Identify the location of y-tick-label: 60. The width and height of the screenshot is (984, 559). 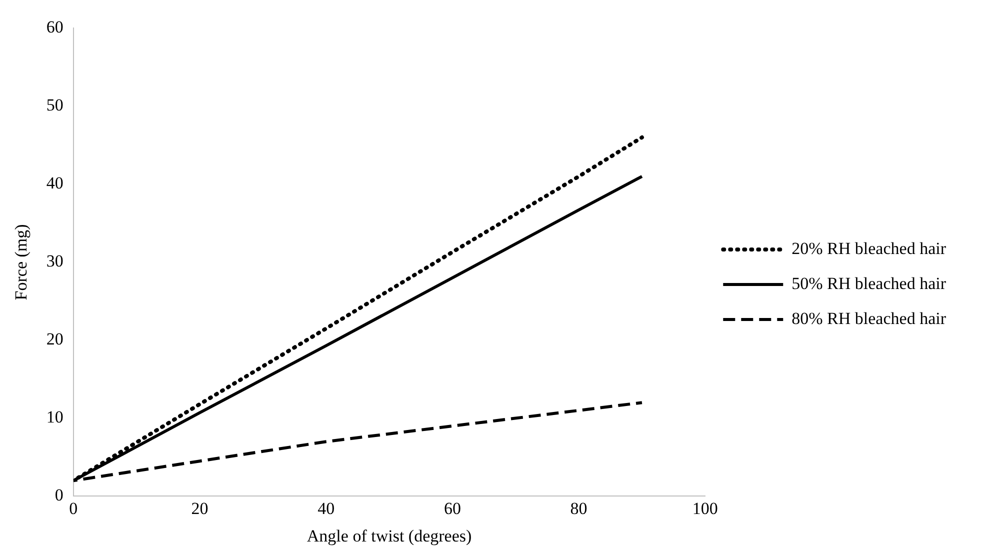
(55, 27).